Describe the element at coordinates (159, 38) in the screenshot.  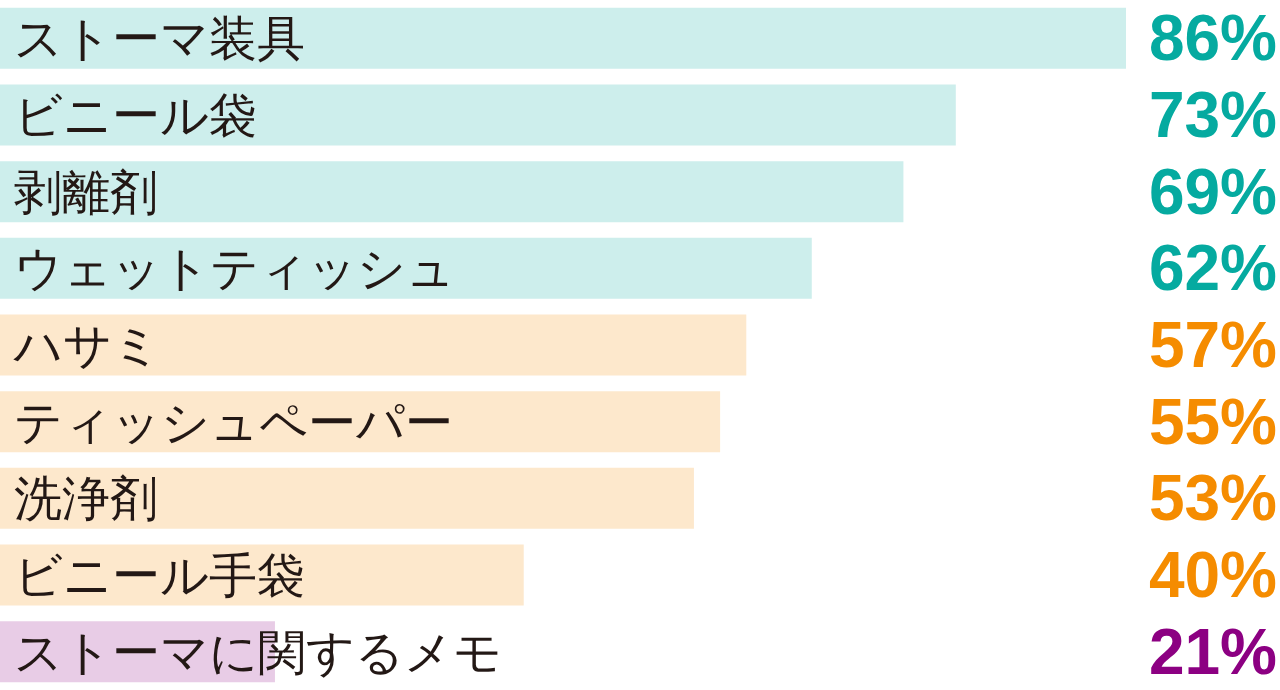
I see `y-tick-label: ストーマ装具` at that location.